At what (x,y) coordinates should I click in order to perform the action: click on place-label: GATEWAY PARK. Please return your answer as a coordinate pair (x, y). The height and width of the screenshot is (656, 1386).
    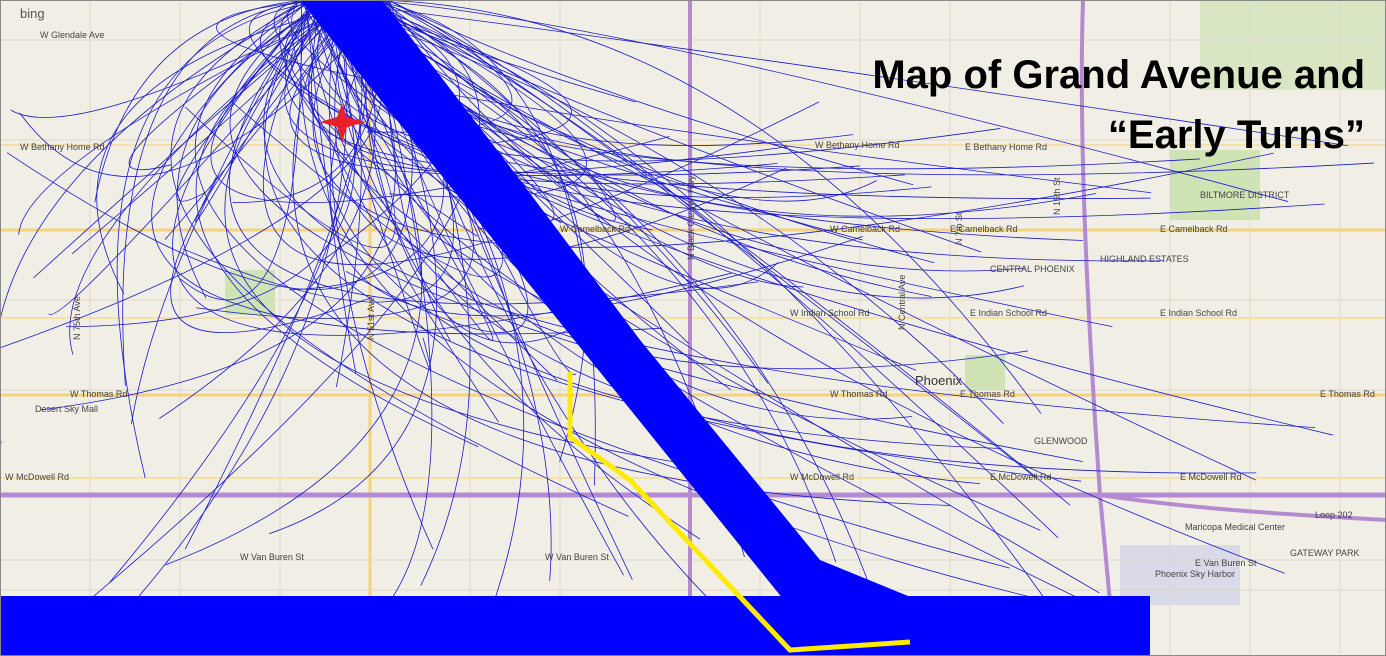
    Looking at the image, I should click on (1325, 553).